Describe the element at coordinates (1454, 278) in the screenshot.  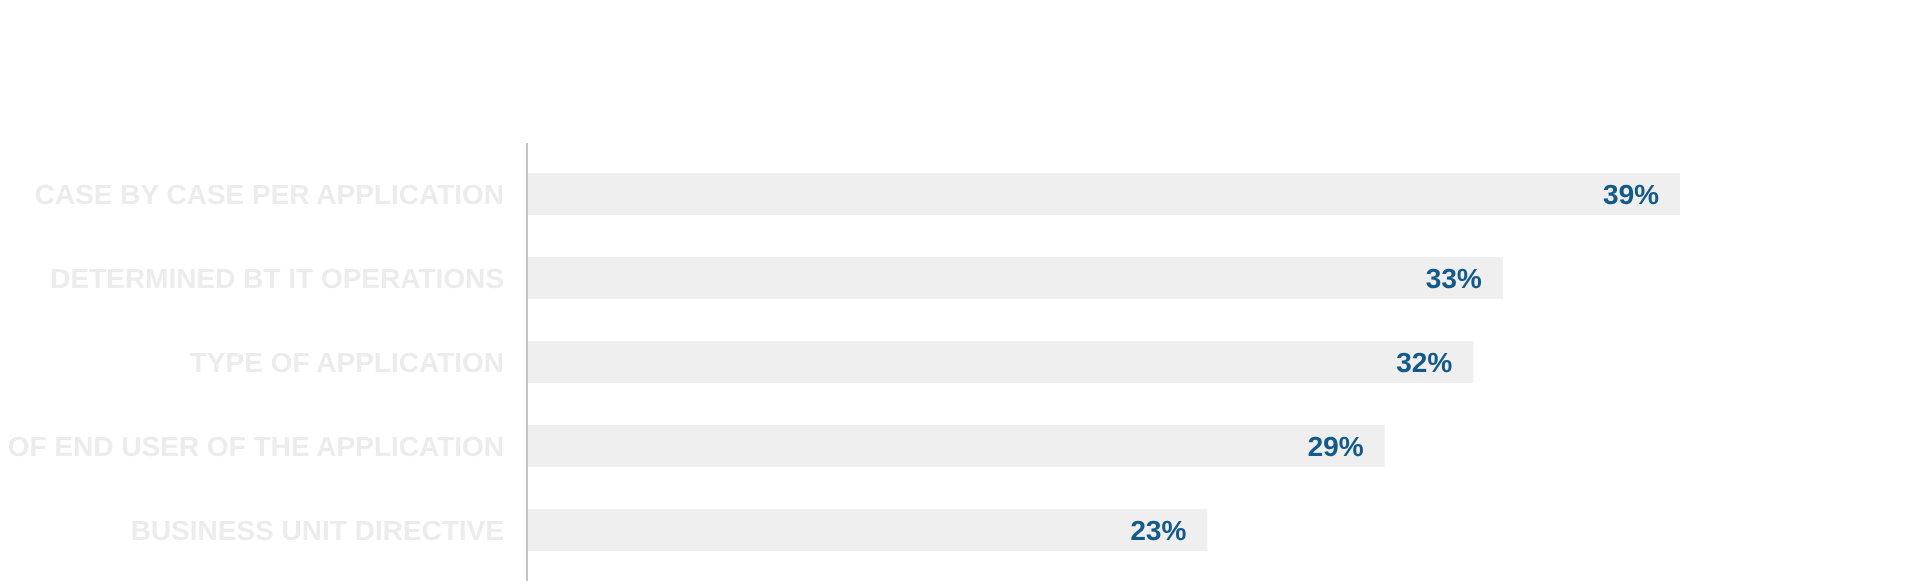
I see `value-label: 33%` at that location.